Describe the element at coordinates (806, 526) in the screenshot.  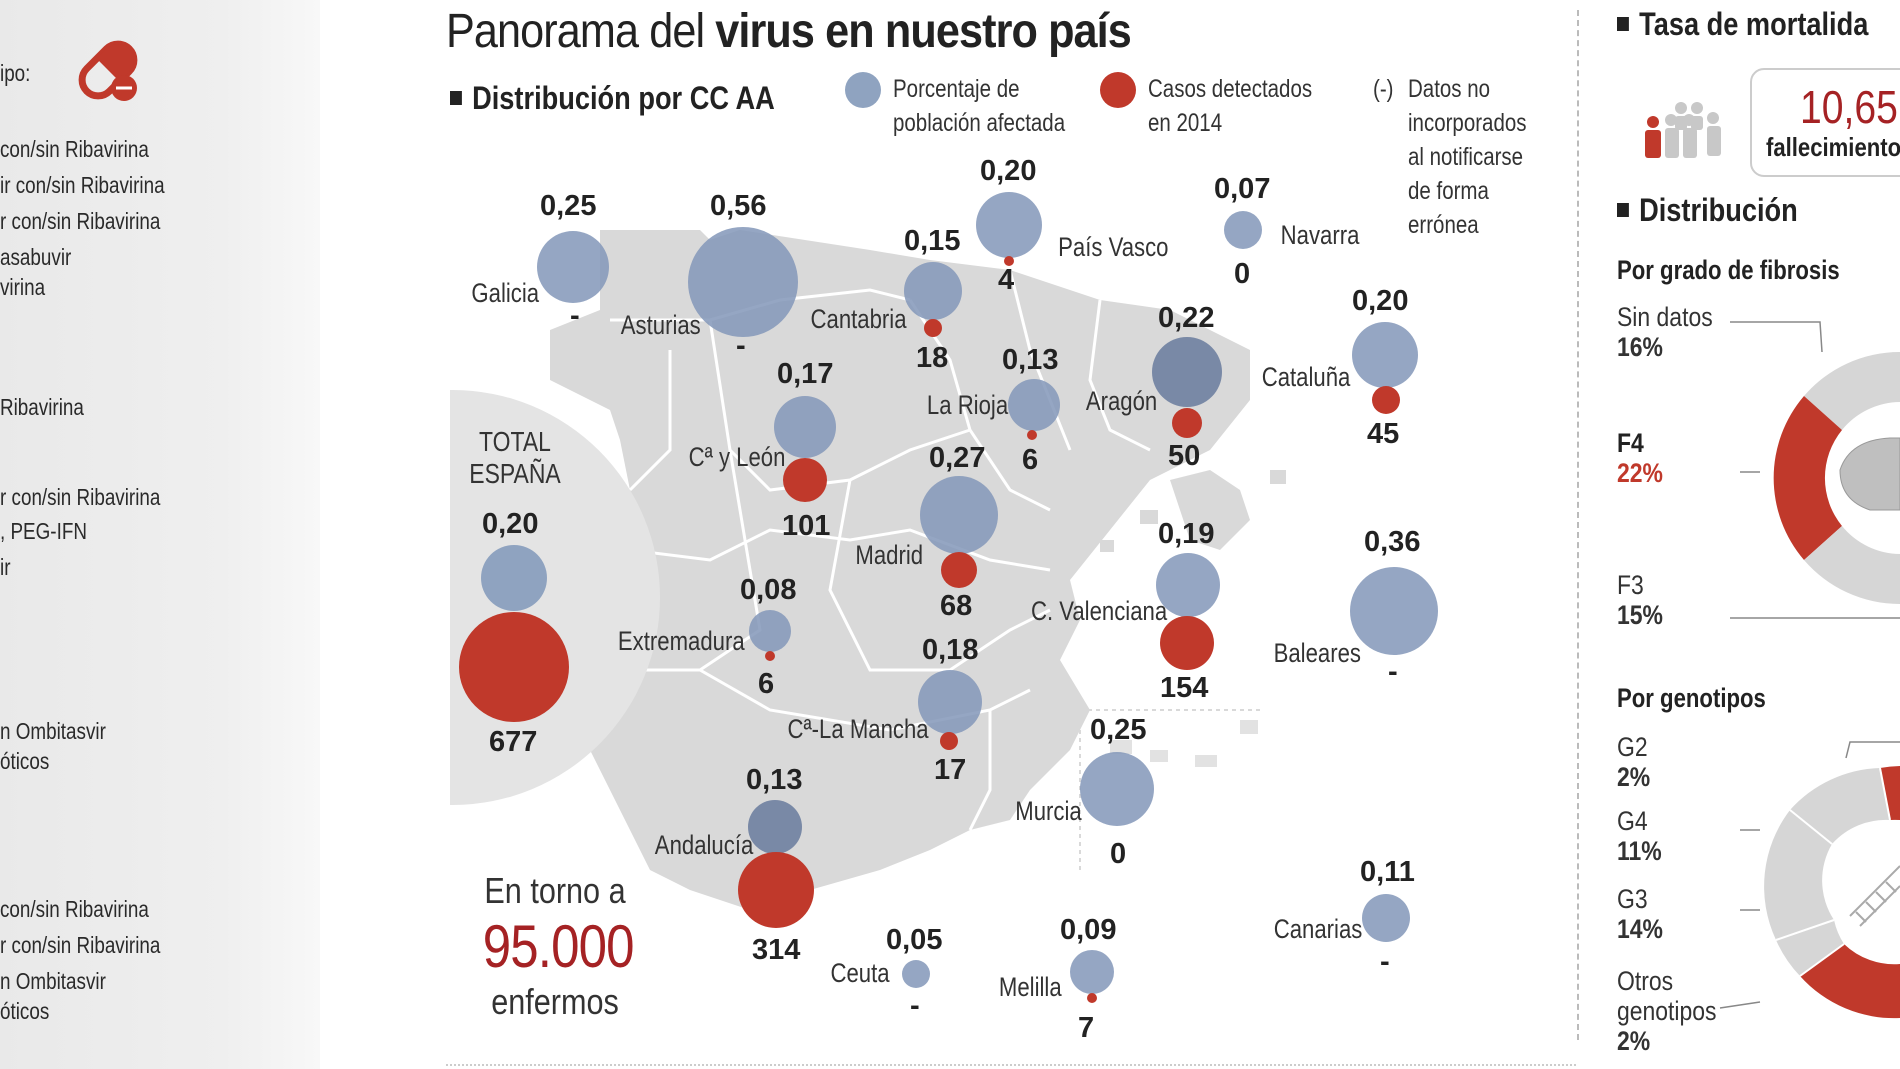
I see `region-cases-value: 101` at that location.